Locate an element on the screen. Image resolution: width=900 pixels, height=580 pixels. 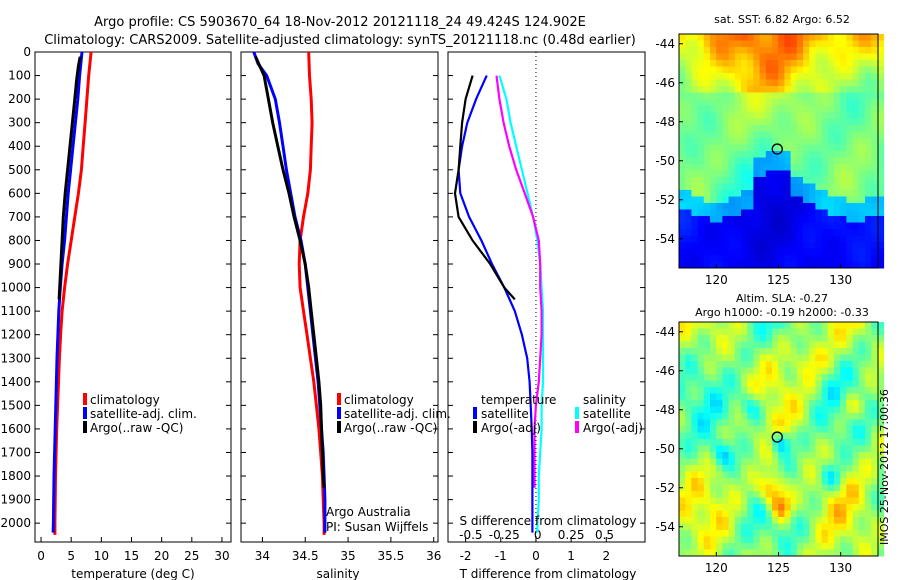
top-tick-label: 0.5 is located at coordinates (604, 535).